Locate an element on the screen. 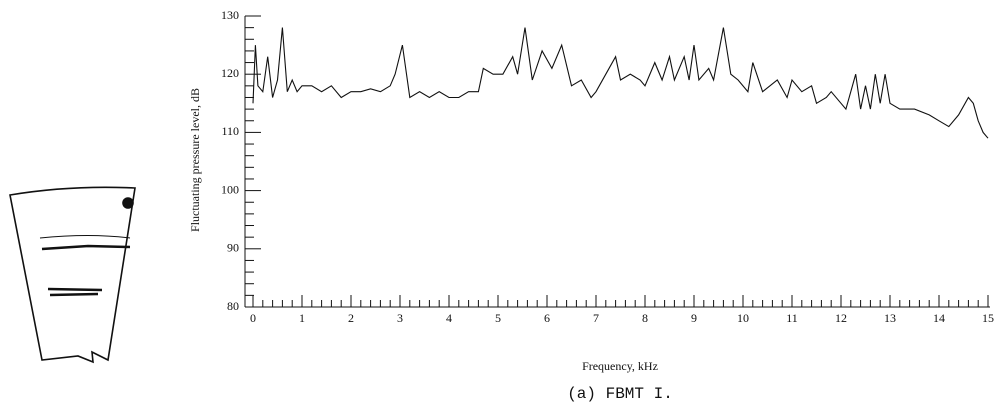 The height and width of the screenshot is (413, 1006). x-tick-label: 13 is located at coordinates (890, 318).